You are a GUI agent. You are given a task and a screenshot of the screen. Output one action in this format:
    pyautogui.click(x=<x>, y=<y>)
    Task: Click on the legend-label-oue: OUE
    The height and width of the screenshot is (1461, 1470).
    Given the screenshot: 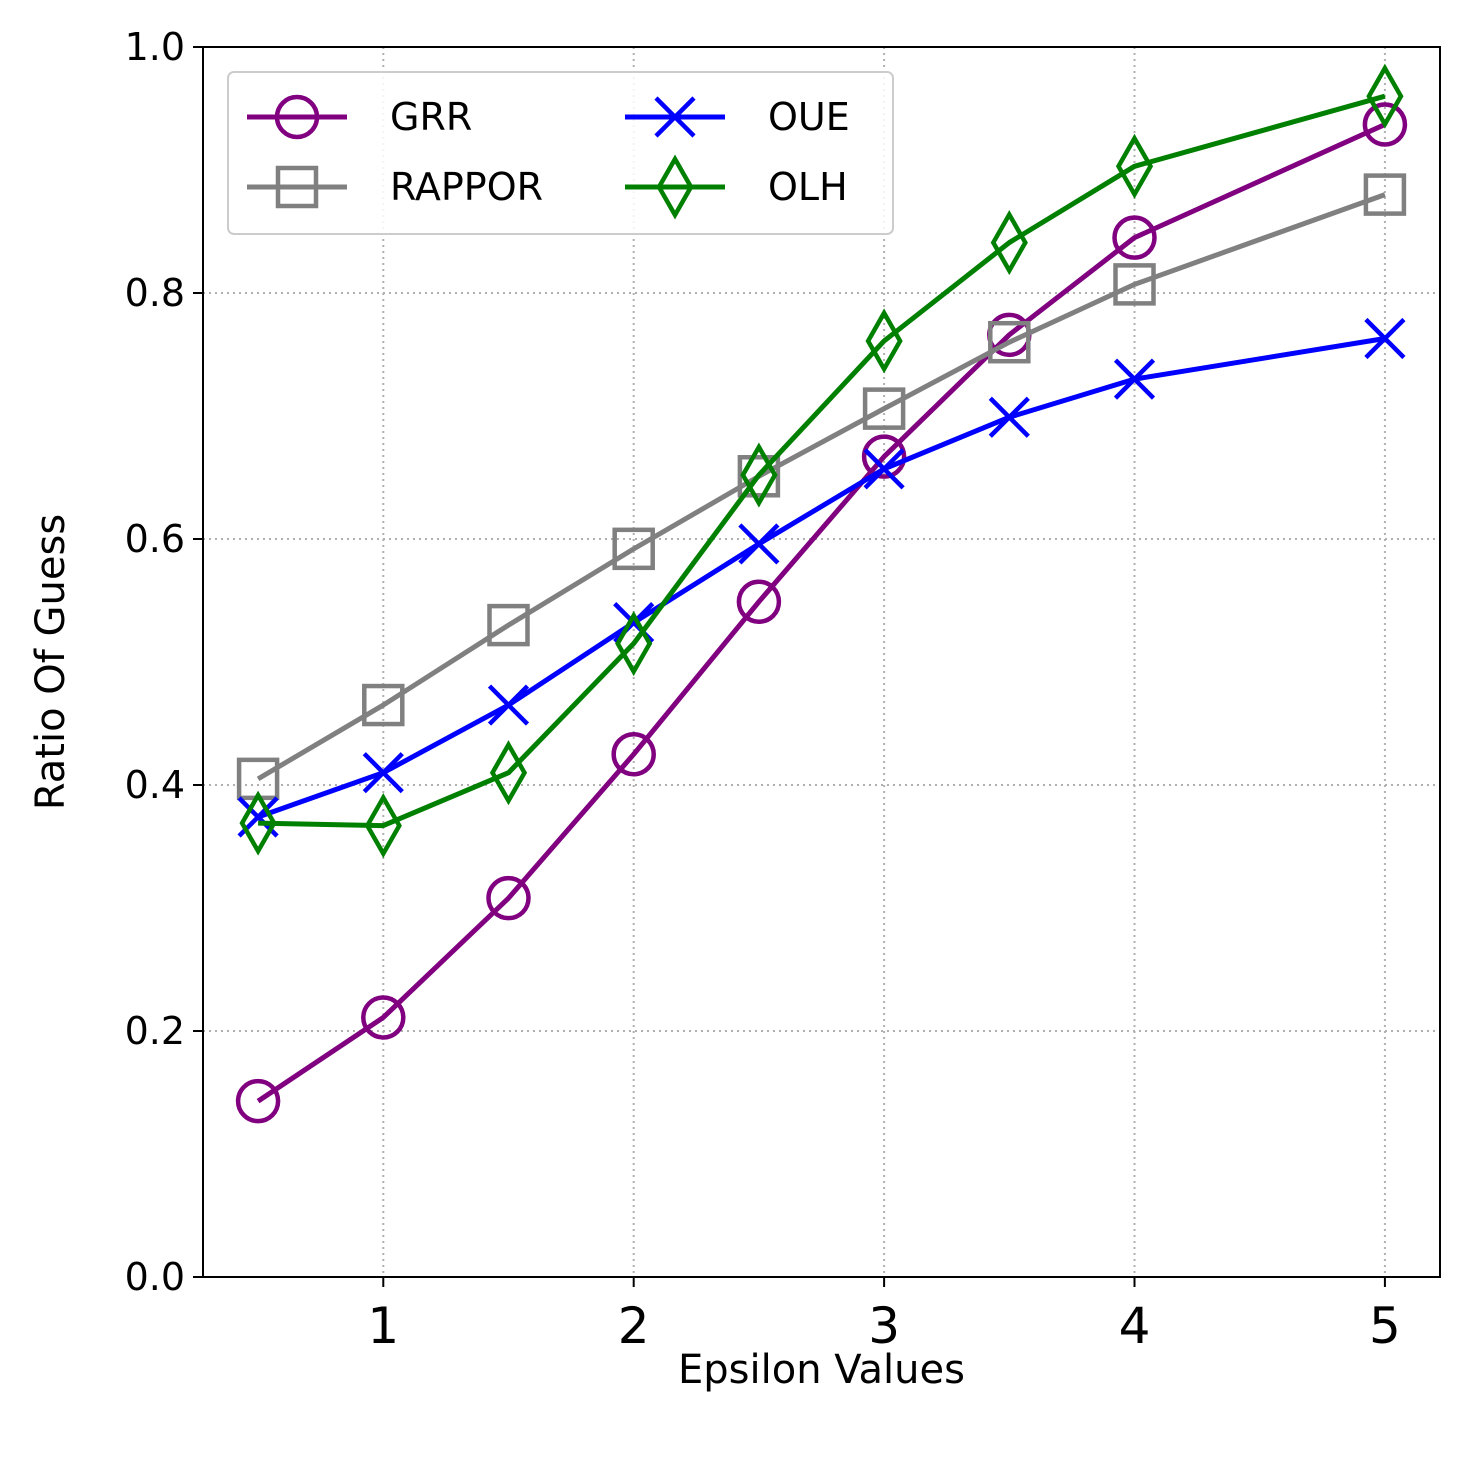 What is the action you would take?
    pyautogui.click(x=809, y=117)
    